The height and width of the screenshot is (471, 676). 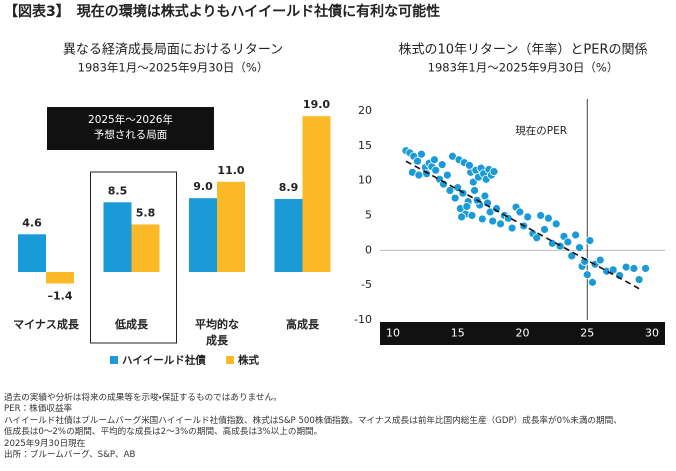 I want to click on x-tick-label: 15, so click(x=458, y=333).